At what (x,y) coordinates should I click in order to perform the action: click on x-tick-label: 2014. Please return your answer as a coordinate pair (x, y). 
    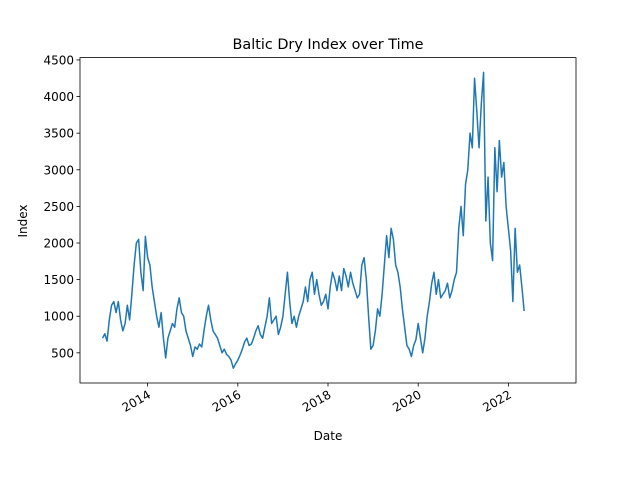
    Looking at the image, I should click on (136, 400).